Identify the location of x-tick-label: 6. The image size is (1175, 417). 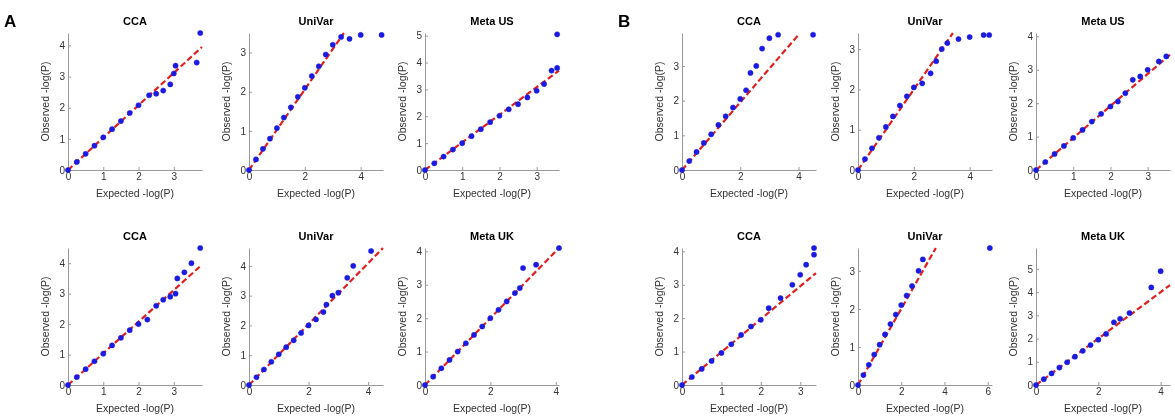
(988, 392).